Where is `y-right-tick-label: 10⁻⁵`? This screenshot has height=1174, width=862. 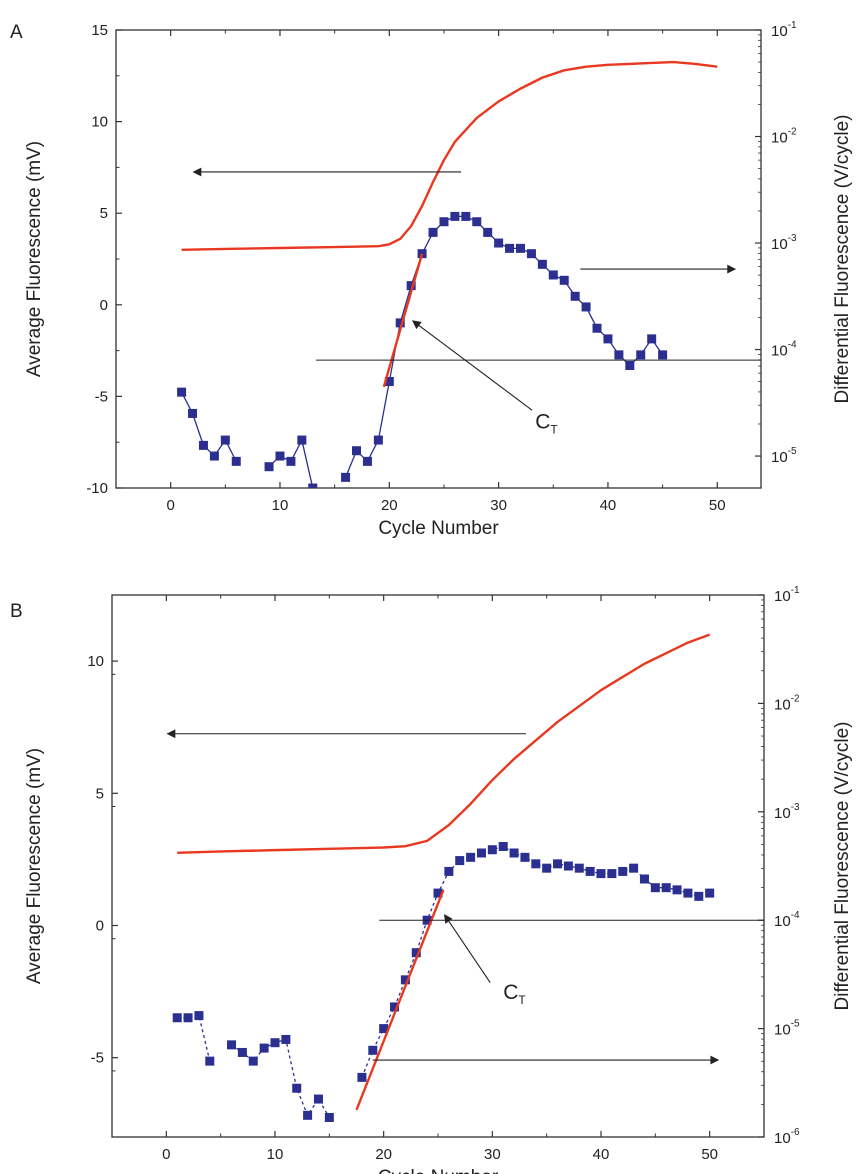 y-right-tick-label: 10⁻⁵ is located at coordinates (787, 1029).